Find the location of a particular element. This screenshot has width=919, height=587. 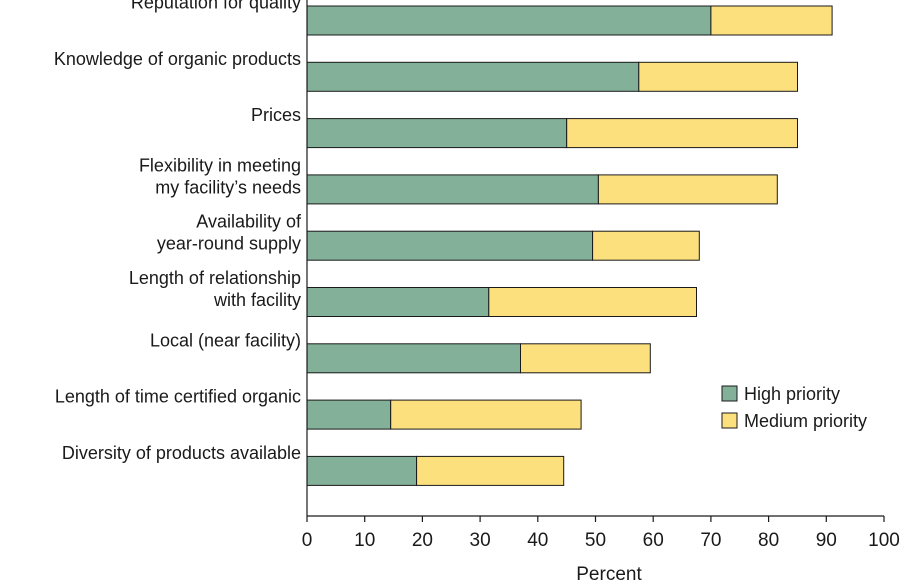

x-tick-label-8: 80 is located at coordinates (768, 540).